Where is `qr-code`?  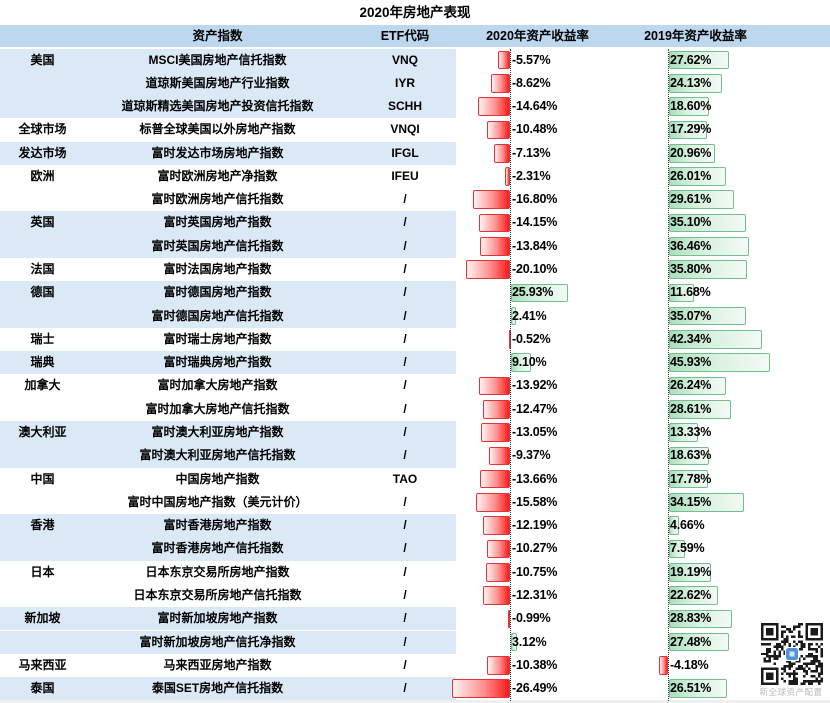 qr-code is located at coordinates (792, 654).